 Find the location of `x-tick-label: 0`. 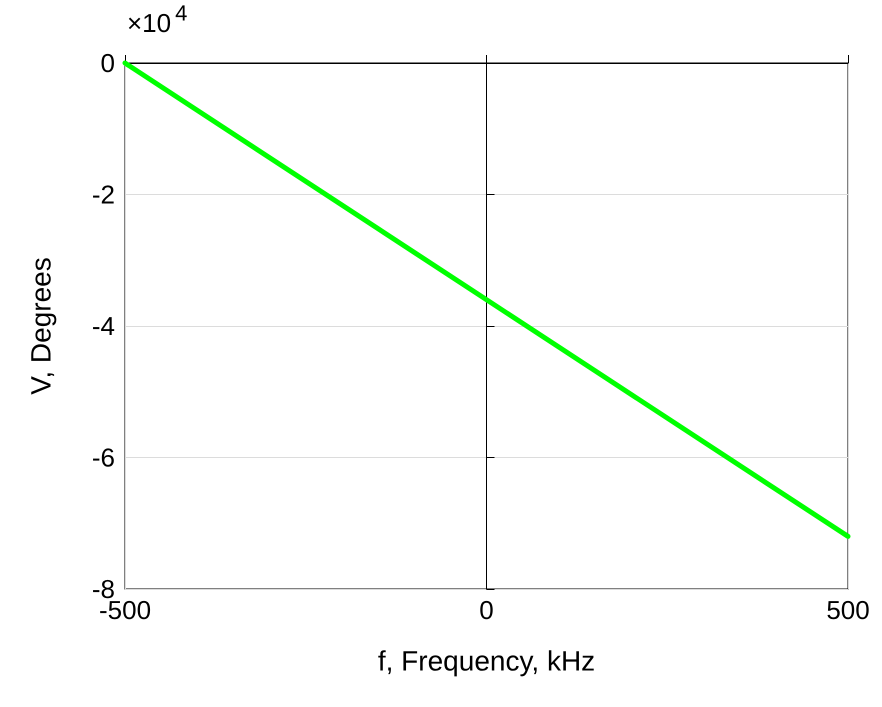

x-tick-label: 0 is located at coordinates (486, 610).